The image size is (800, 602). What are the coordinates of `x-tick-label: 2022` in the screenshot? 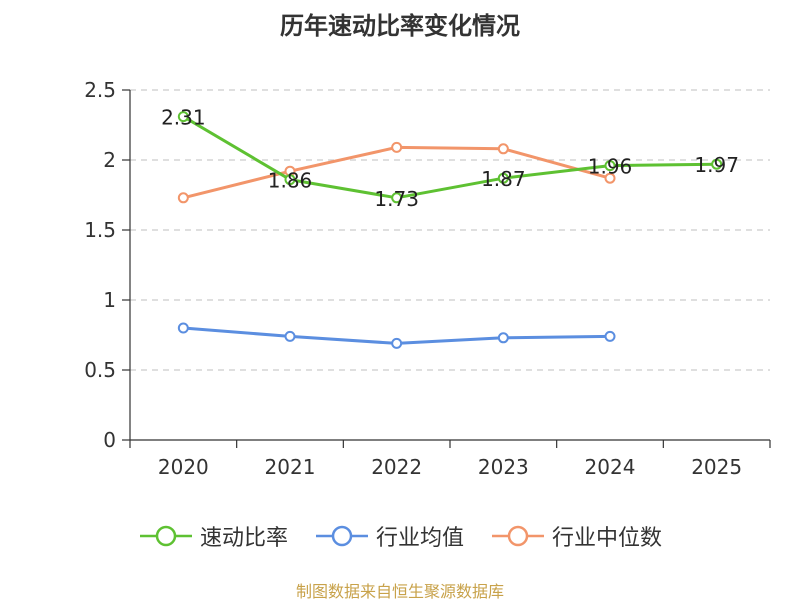 It's located at (396, 467).